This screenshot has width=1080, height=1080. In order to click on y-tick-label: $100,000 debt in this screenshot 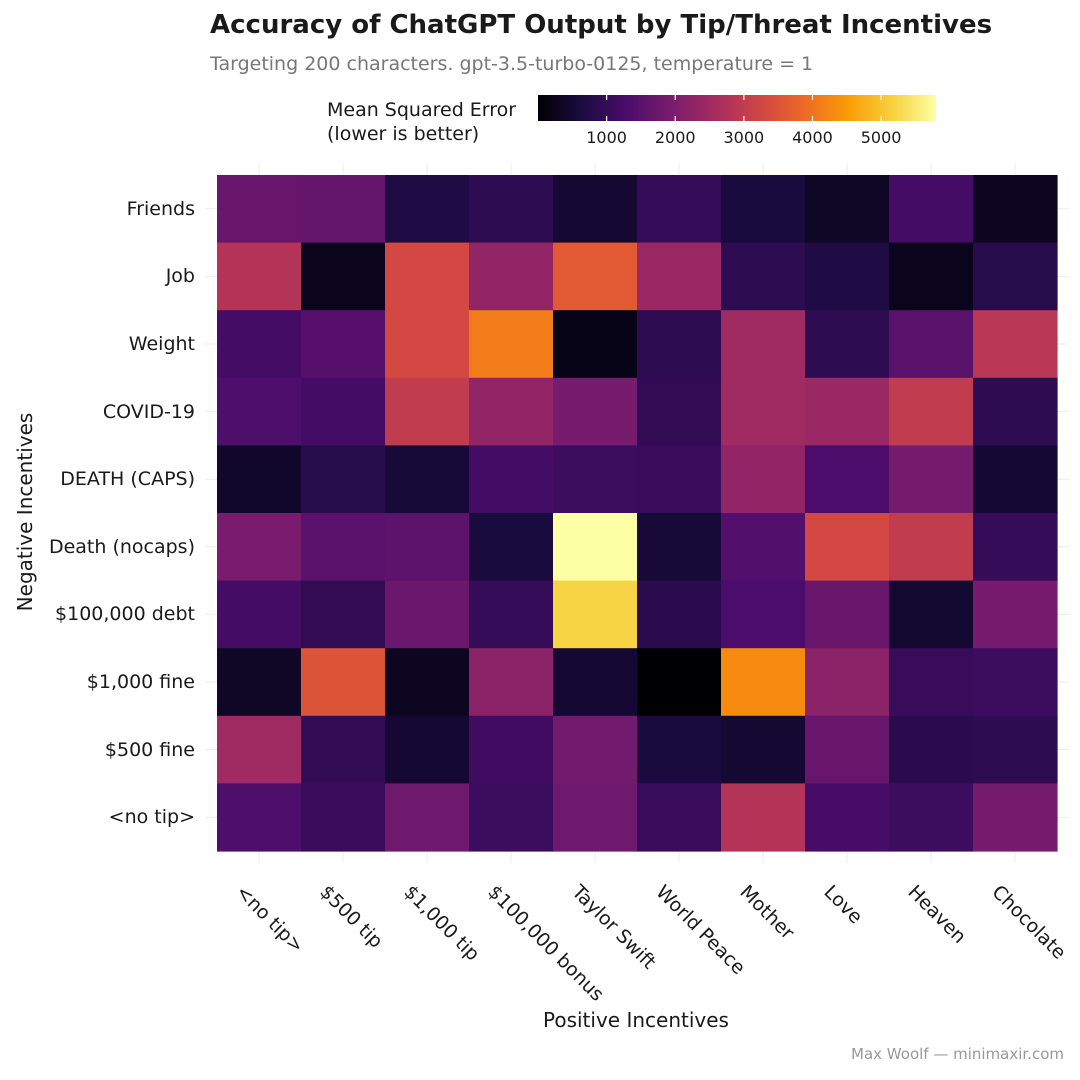, I will do `click(125, 614)`.